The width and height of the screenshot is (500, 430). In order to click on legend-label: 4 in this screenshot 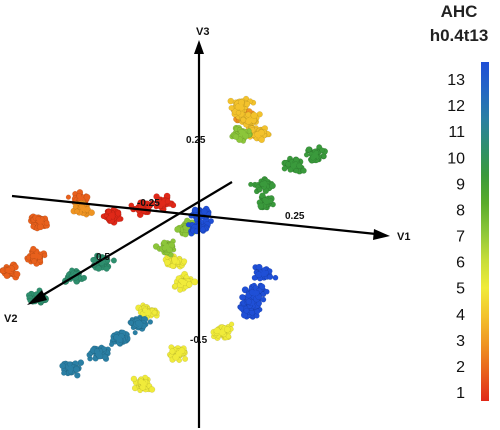, I will do `click(460, 315)`.